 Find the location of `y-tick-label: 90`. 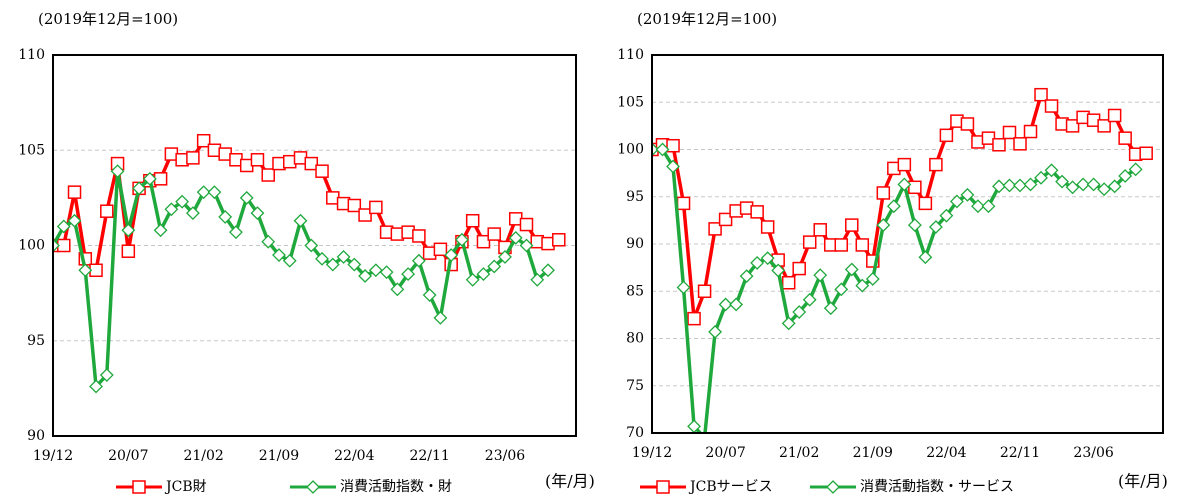

y-tick-label: 90 is located at coordinates (635, 244).